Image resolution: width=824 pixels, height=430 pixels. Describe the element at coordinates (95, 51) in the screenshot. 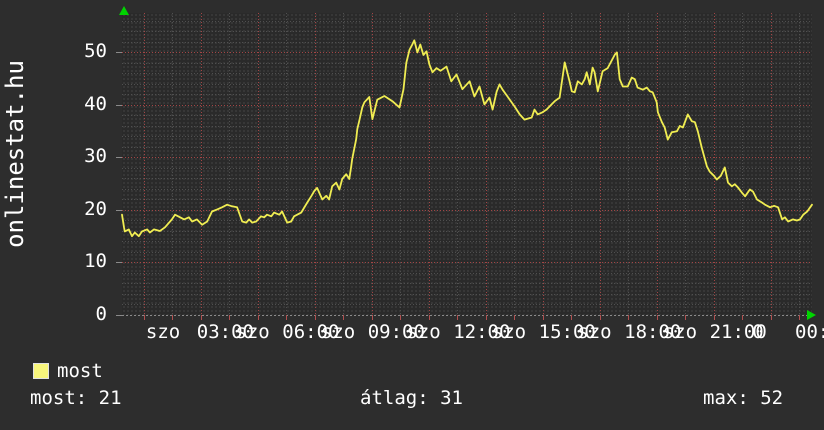

I see `y-axis-label: 50` at that location.